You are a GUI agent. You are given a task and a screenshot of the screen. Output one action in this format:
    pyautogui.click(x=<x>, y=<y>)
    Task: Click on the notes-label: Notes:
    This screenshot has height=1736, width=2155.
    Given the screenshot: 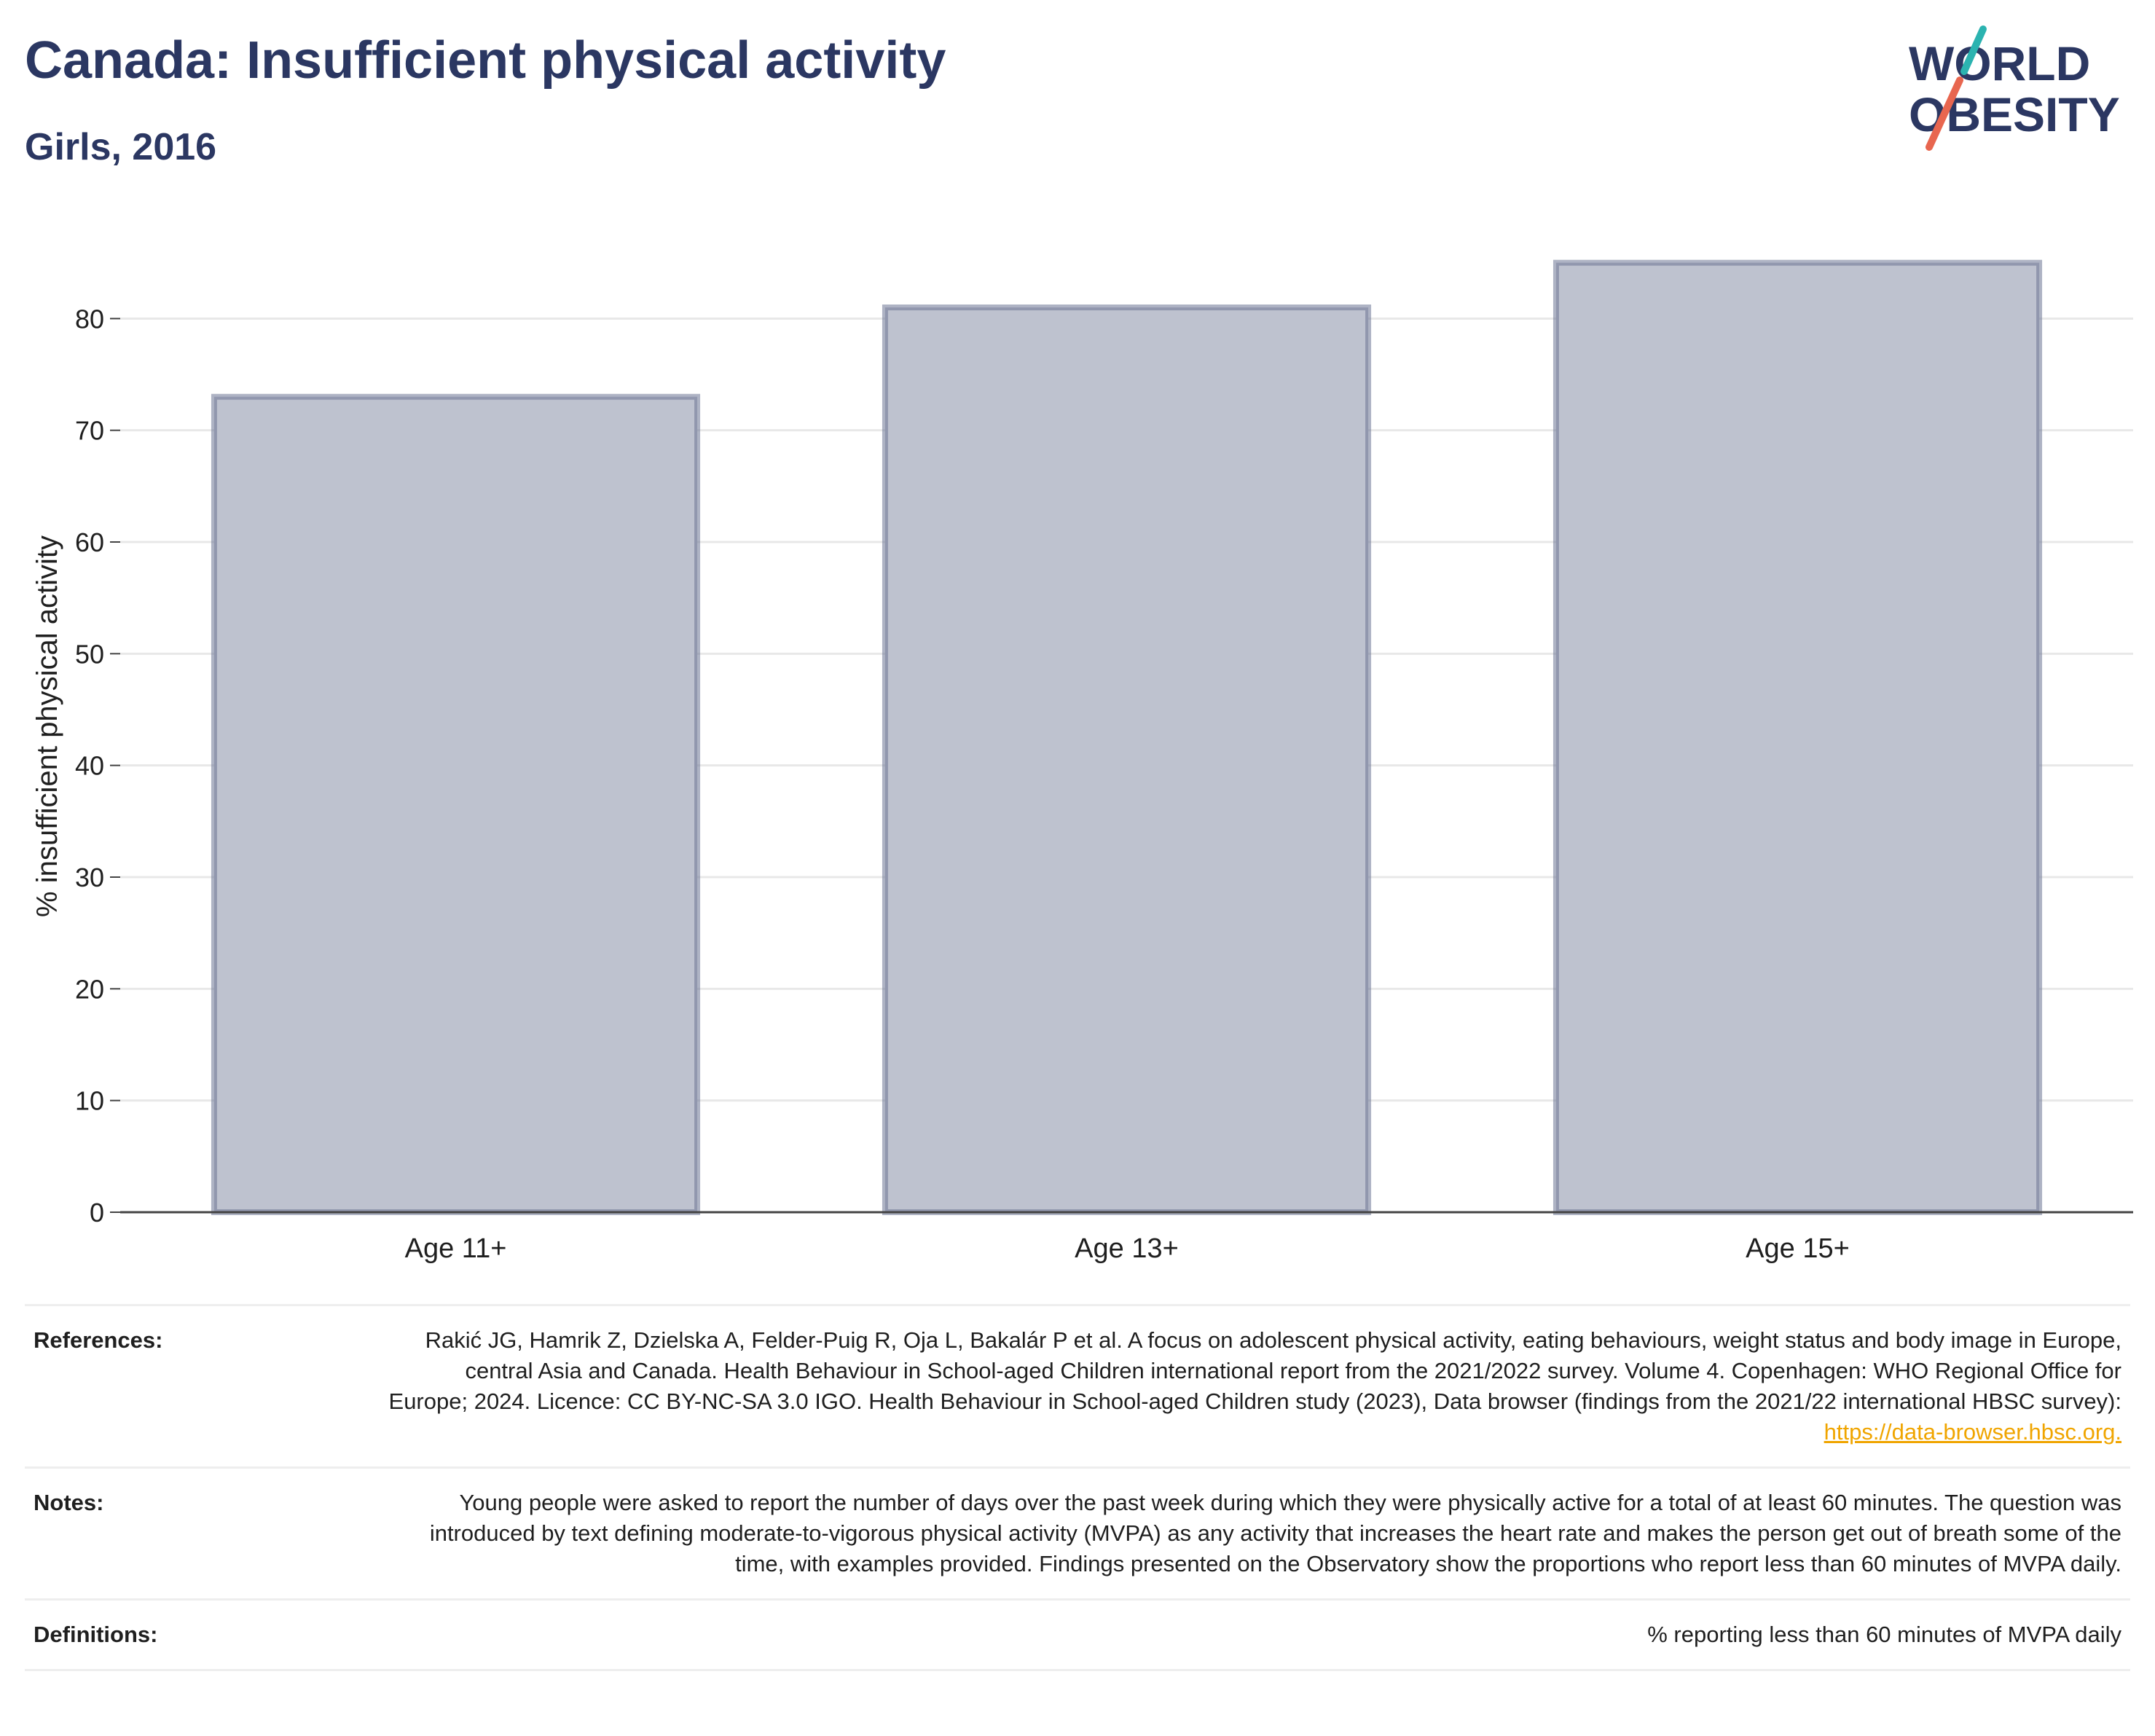 What is the action you would take?
    pyautogui.click(x=69, y=1502)
    